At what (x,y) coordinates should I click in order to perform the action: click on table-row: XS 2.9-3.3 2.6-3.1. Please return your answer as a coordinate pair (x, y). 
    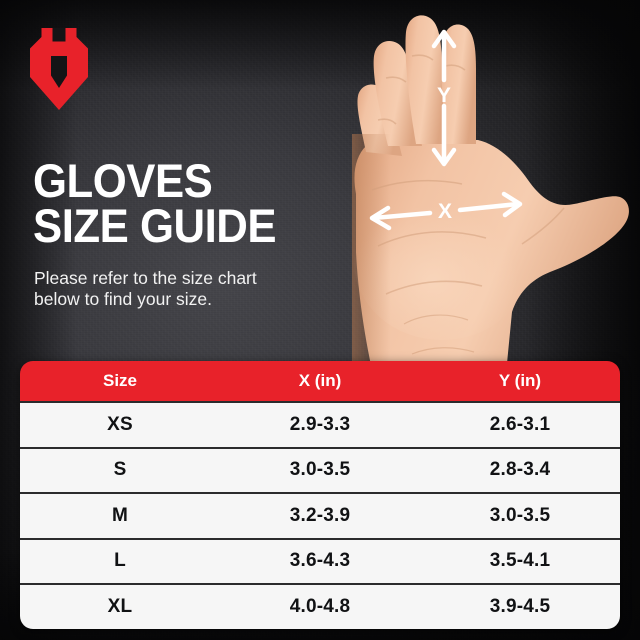
    Looking at the image, I should click on (320, 424).